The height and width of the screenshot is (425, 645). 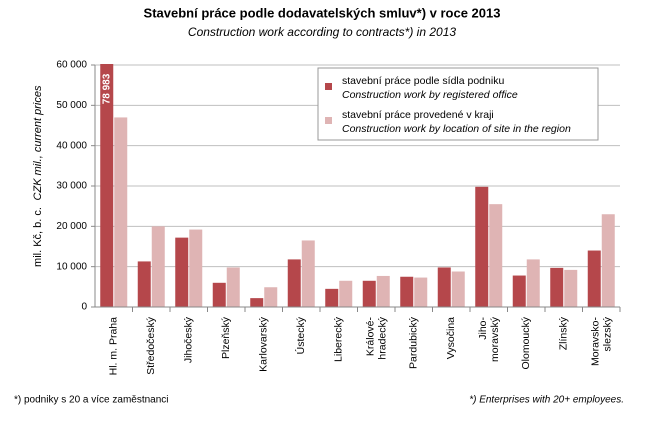 I want to click on legend-box, so click(x=458, y=104).